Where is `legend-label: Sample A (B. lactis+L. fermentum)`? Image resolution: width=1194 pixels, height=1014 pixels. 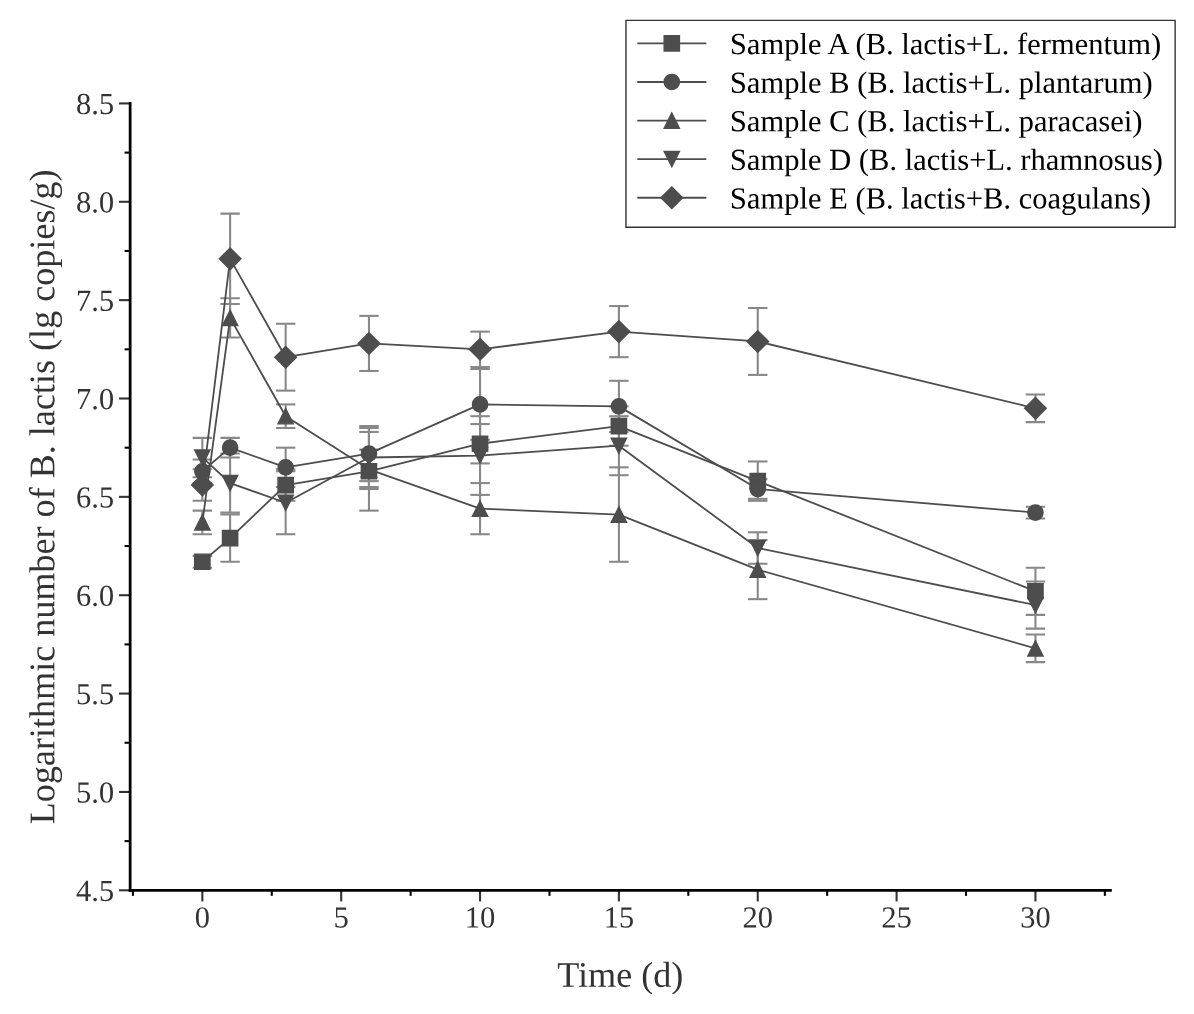 legend-label: Sample A (B. lactis+L. fermentum) is located at coordinates (945, 46).